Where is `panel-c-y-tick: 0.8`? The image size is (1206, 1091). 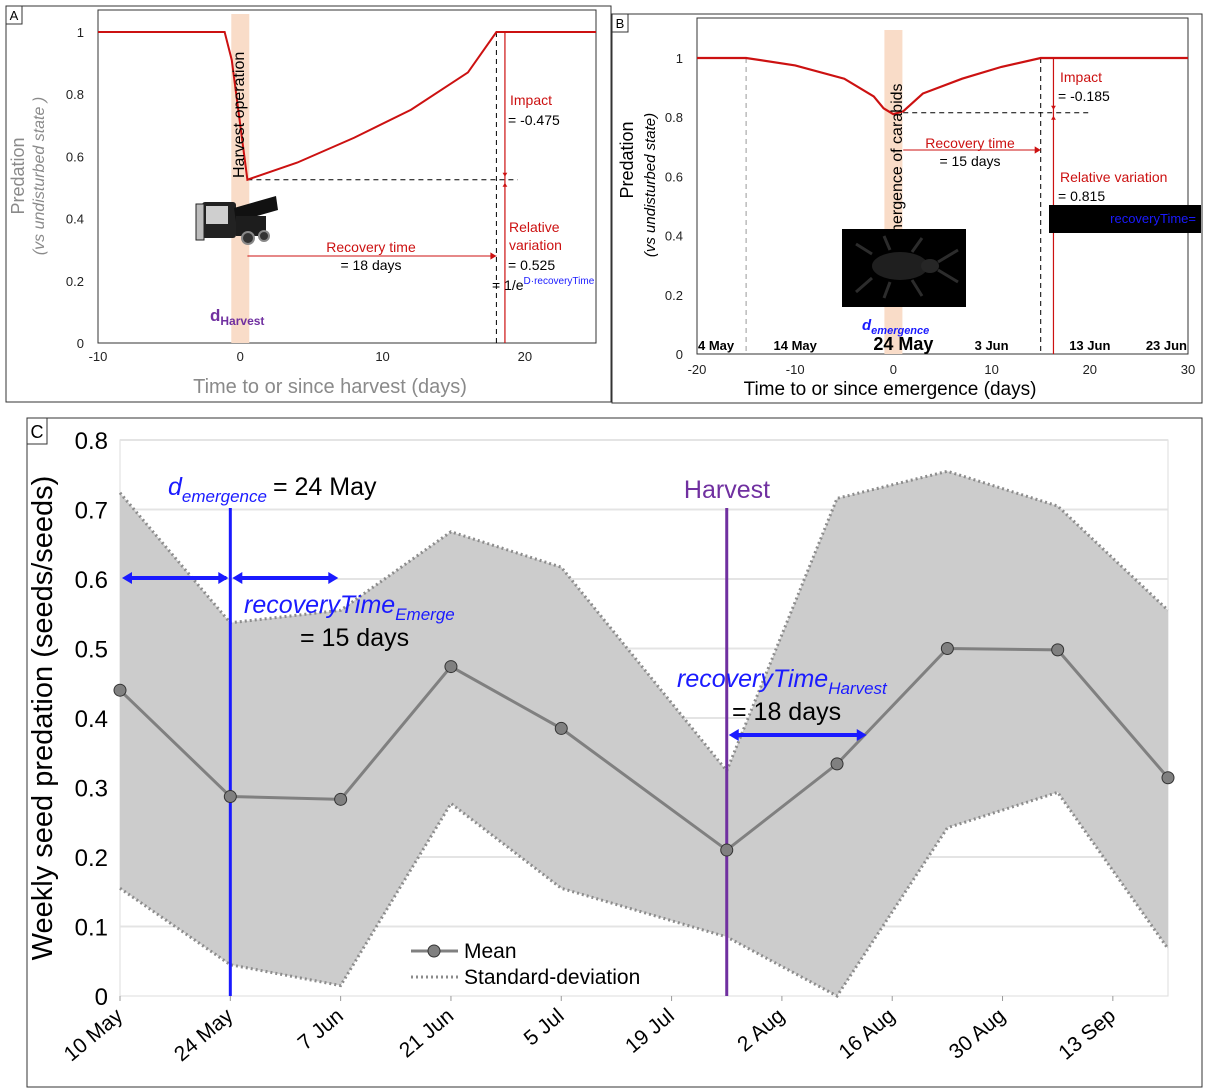 panel-c-y-tick: 0.8 is located at coordinates (91, 441).